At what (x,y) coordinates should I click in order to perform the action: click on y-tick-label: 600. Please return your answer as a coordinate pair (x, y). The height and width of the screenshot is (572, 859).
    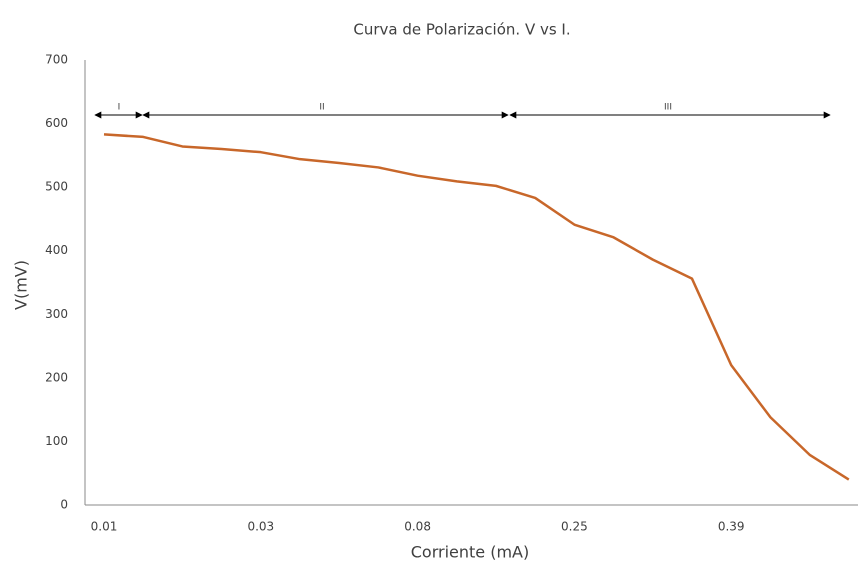
    Looking at the image, I should click on (56, 123).